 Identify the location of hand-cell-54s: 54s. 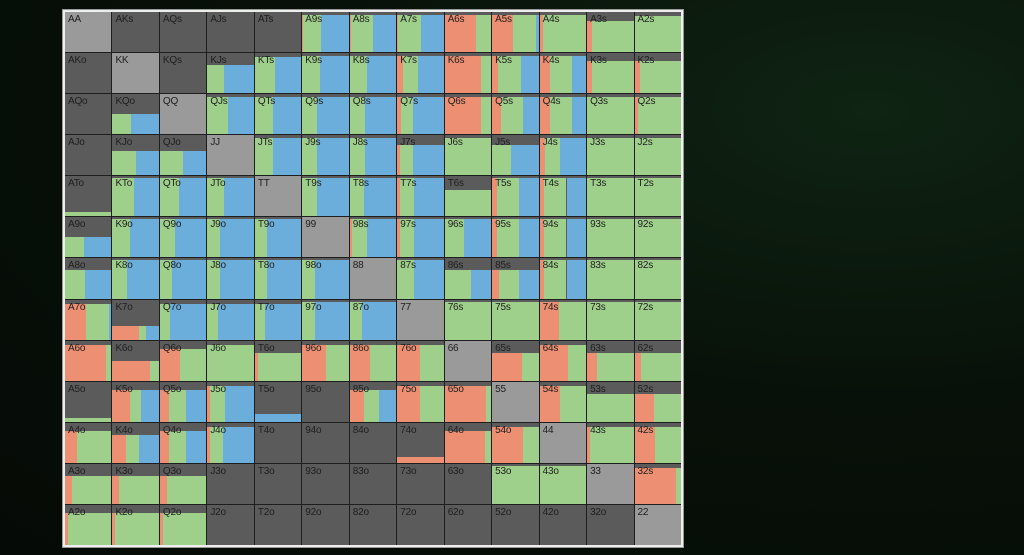
(563, 401).